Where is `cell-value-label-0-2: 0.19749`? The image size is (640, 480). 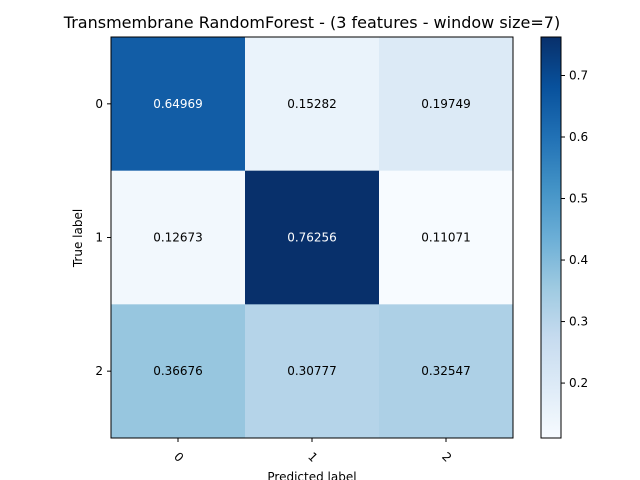 cell-value-label-0-2: 0.19749 is located at coordinates (446, 104).